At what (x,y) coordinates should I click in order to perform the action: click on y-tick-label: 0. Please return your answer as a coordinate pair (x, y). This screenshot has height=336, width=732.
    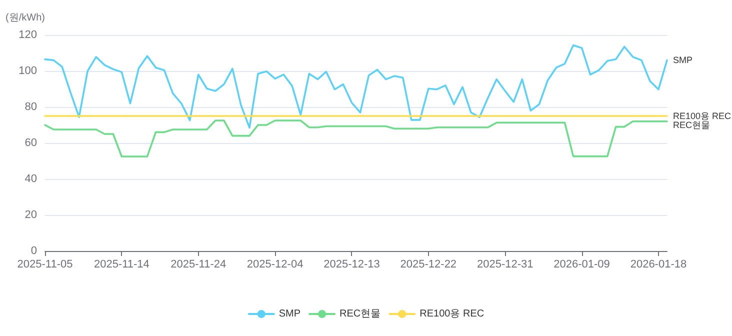
    Looking at the image, I should click on (33, 251).